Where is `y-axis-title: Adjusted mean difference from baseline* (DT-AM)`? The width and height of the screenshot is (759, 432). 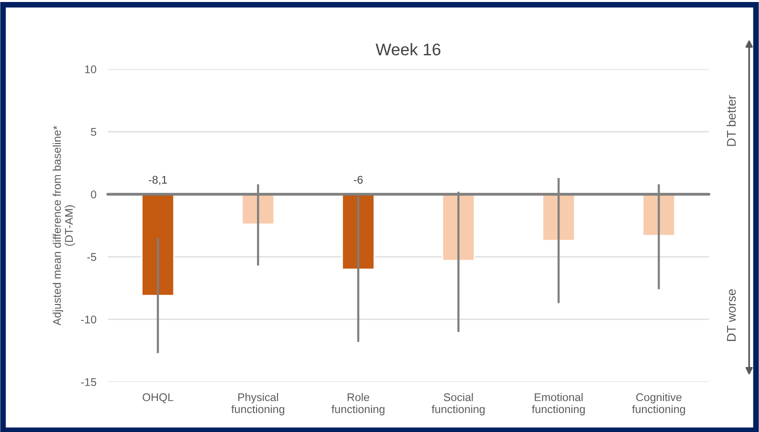 y-axis-title: Adjusted mean difference from baseline* (DT-AM) is located at coordinates (64, 226).